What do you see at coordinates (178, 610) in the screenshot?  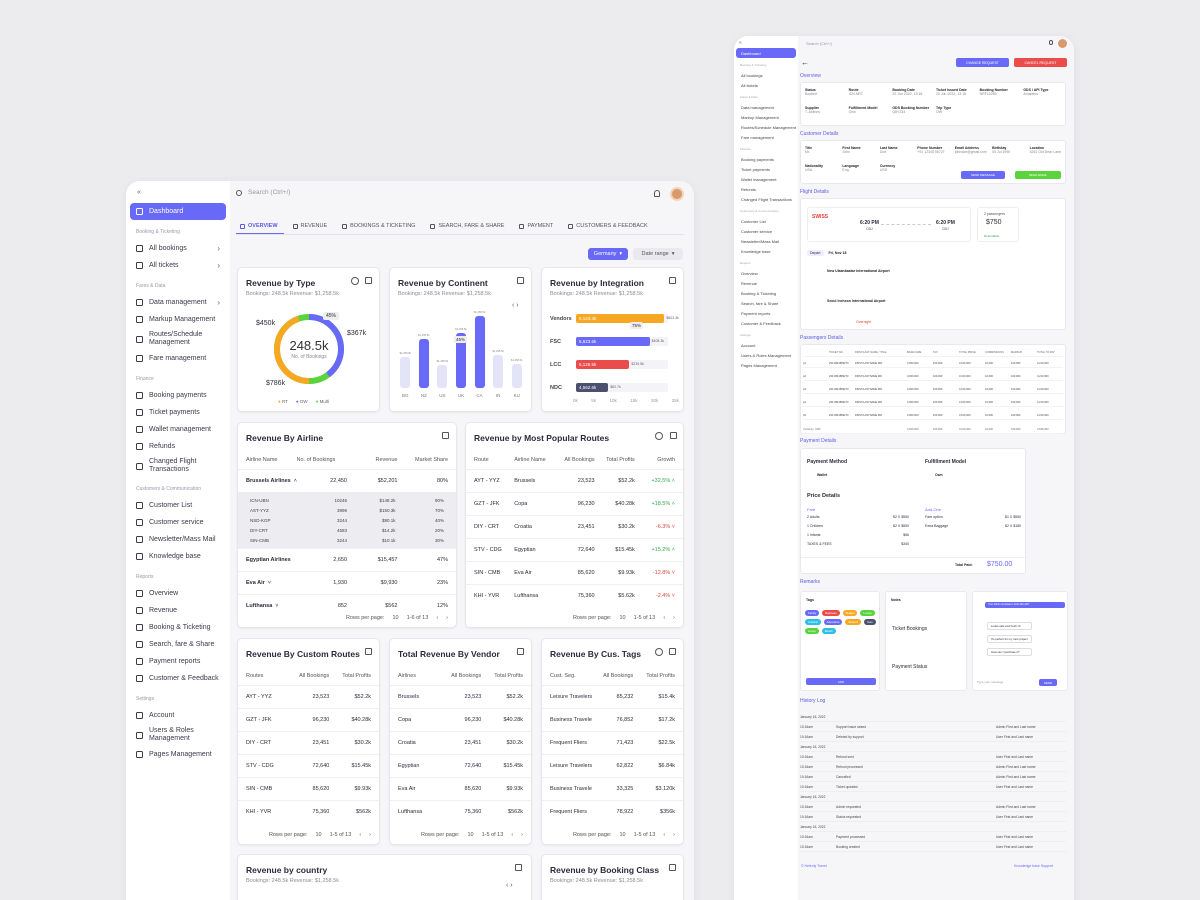 I see `sidebar-item: Revenue` at bounding box center [178, 610].